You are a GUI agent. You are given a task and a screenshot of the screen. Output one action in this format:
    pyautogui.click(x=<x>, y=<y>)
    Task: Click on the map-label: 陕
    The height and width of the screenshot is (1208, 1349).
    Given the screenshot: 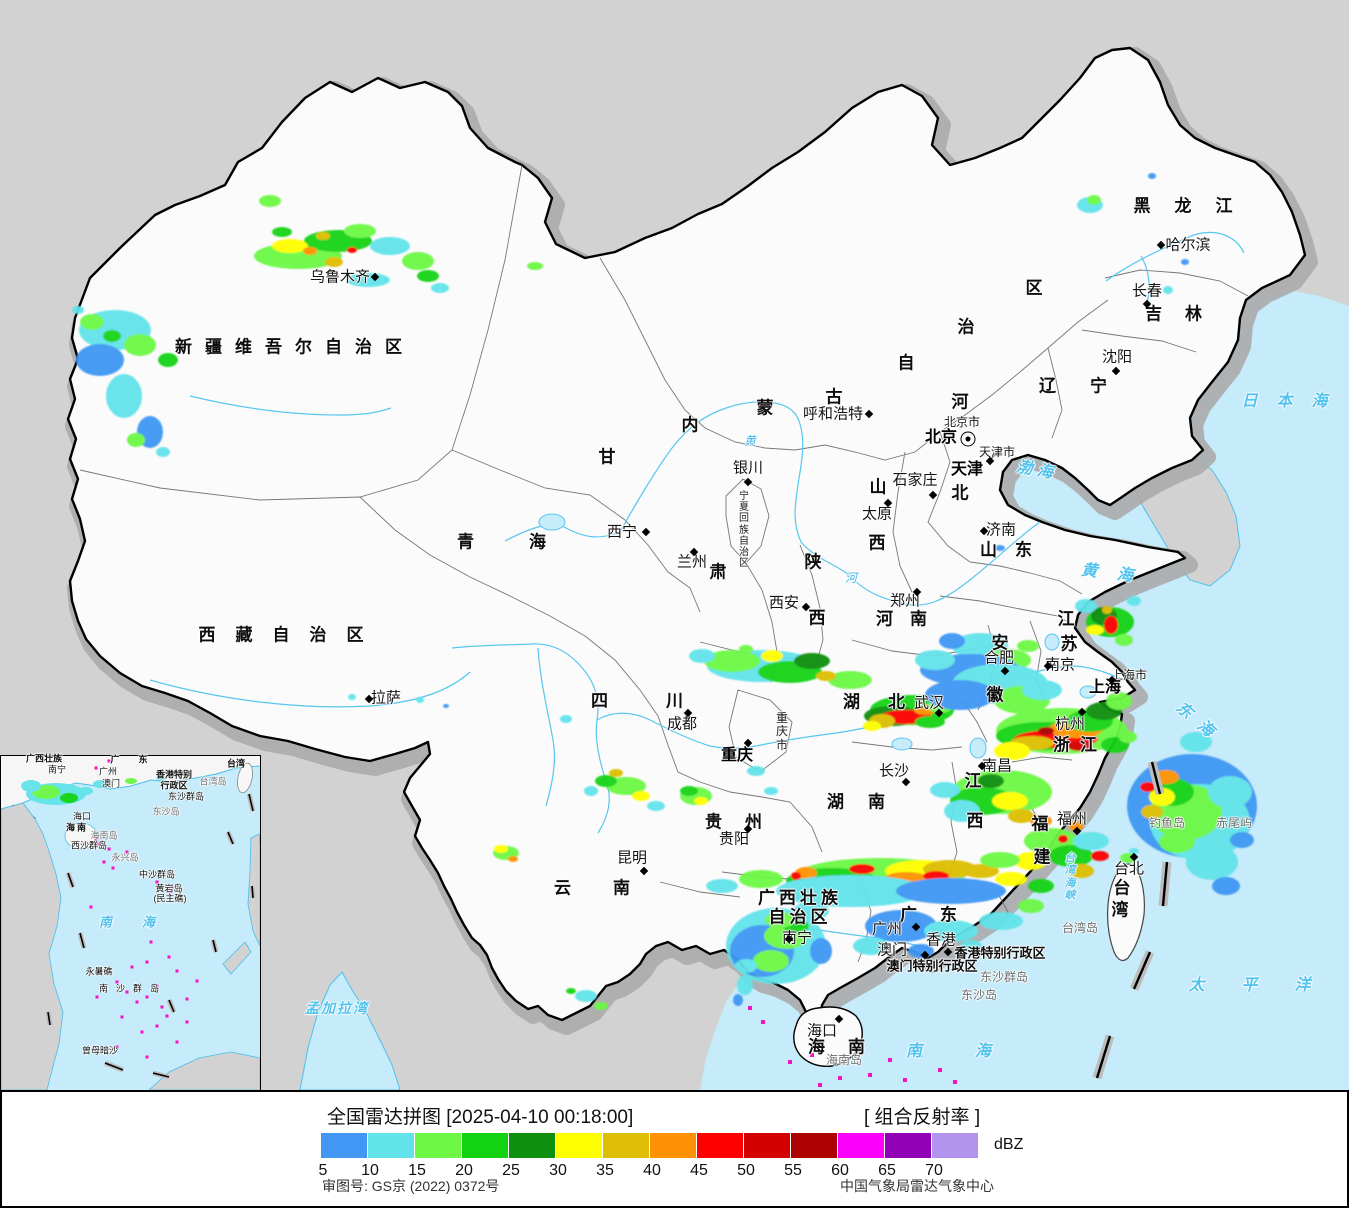 What is the action you would take?
    pyautogui.click(x=813, y=562)
    